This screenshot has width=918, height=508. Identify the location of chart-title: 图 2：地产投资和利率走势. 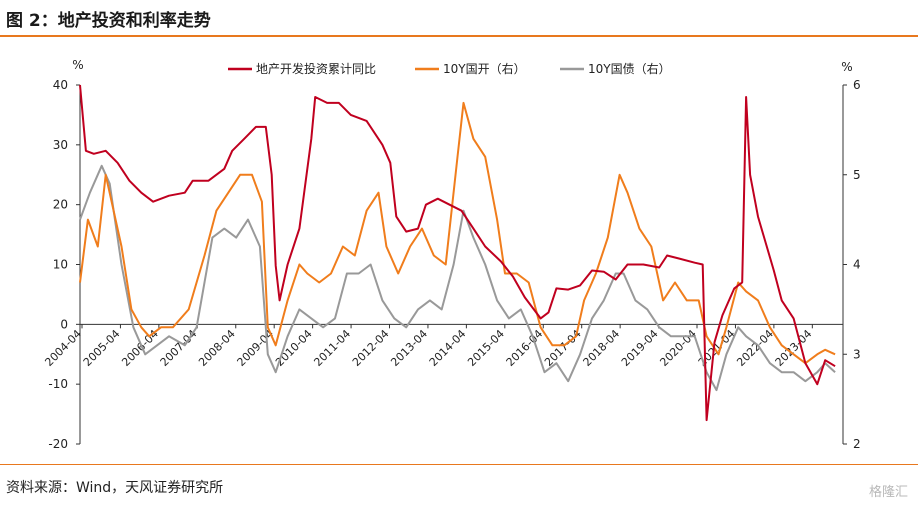
(108, 21).